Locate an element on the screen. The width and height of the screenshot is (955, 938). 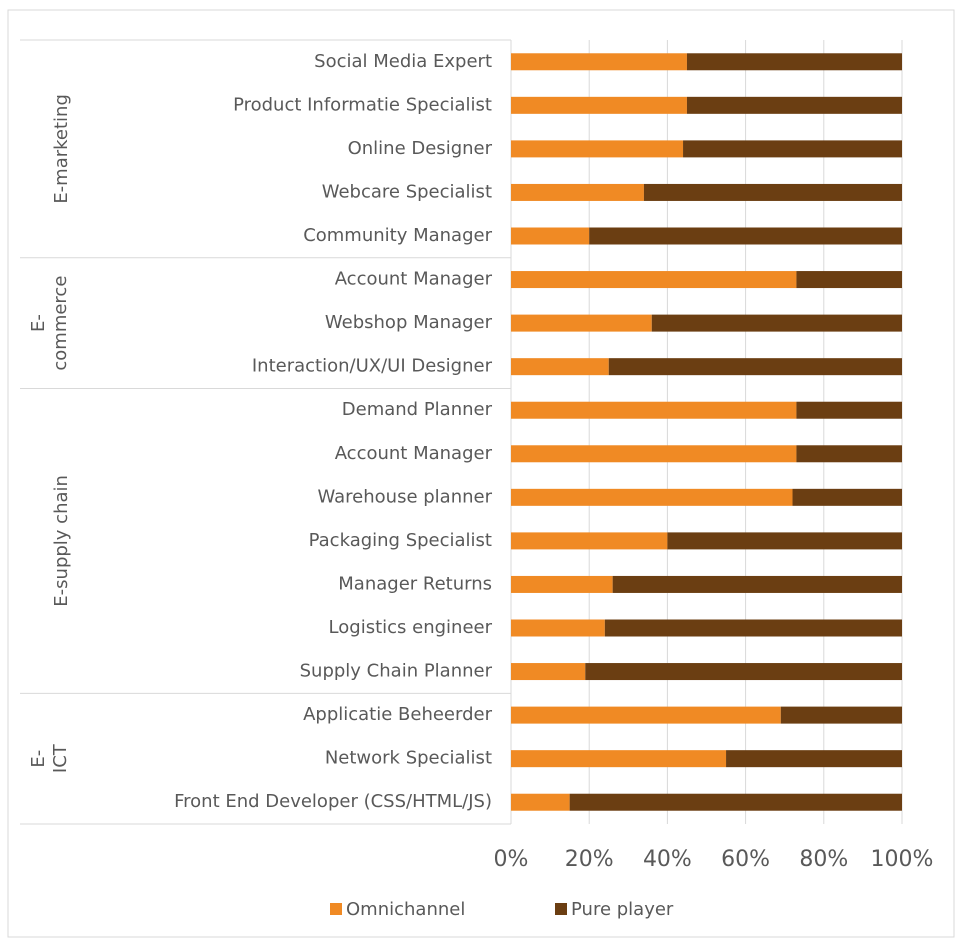
category-label: Community Manager is located at coordinates (397, 235).